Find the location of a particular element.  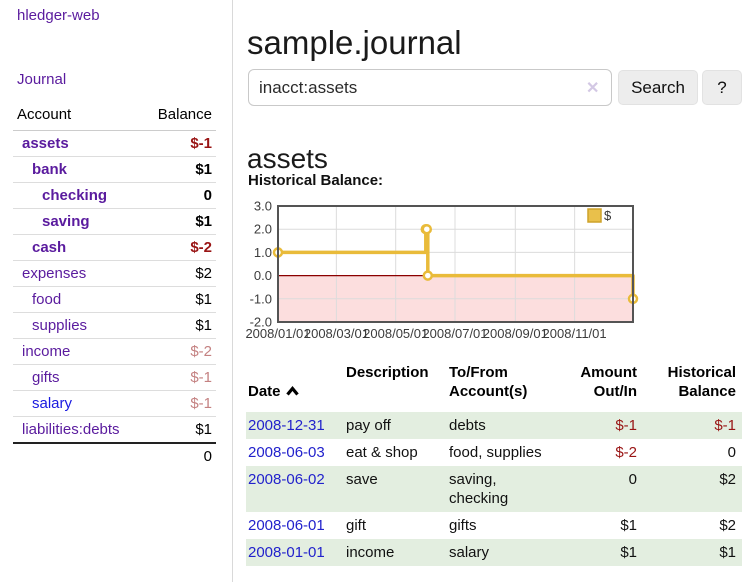

account-row: bank $1 is located at coordinates (114, 169).